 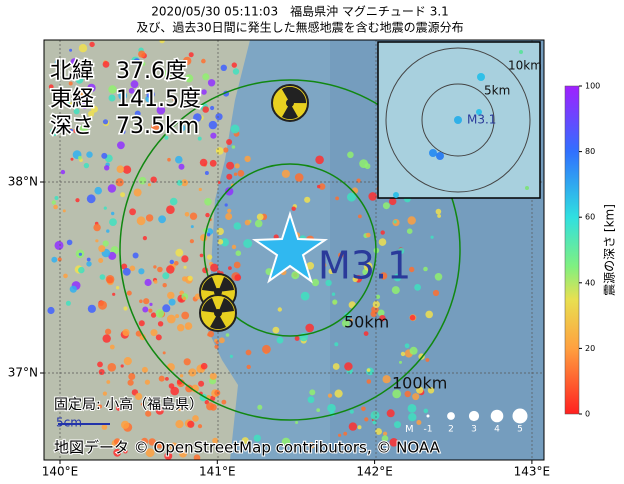 What do you see at coordinates (572, 250) in the screenshot?
I see `colorbar` at bounding box center [572, 250].